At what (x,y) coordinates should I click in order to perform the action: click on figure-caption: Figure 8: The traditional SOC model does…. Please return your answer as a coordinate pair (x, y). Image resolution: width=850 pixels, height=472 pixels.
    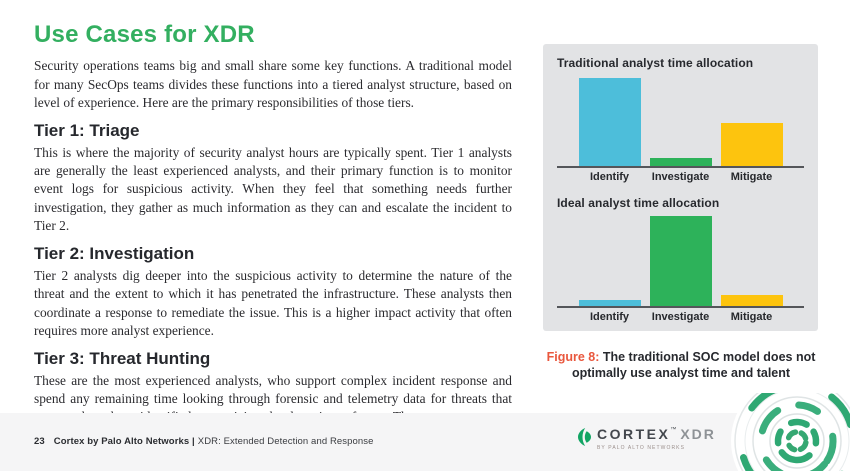
    Looking at the image, I should click on (681, 365).